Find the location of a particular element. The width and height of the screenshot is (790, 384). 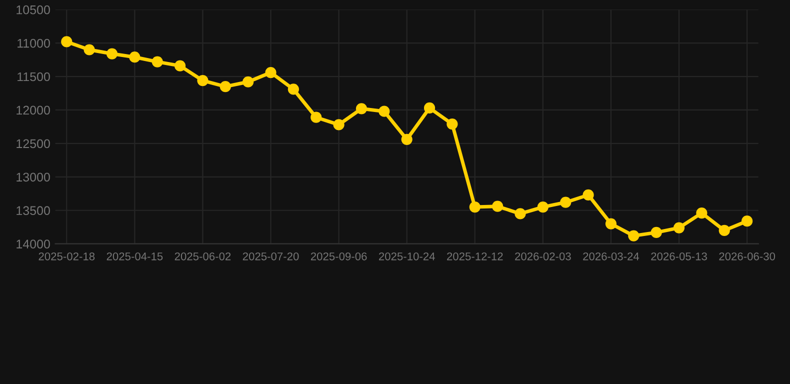

x-tick-label: 2026-02-03 is located at coordinates (543, 256).